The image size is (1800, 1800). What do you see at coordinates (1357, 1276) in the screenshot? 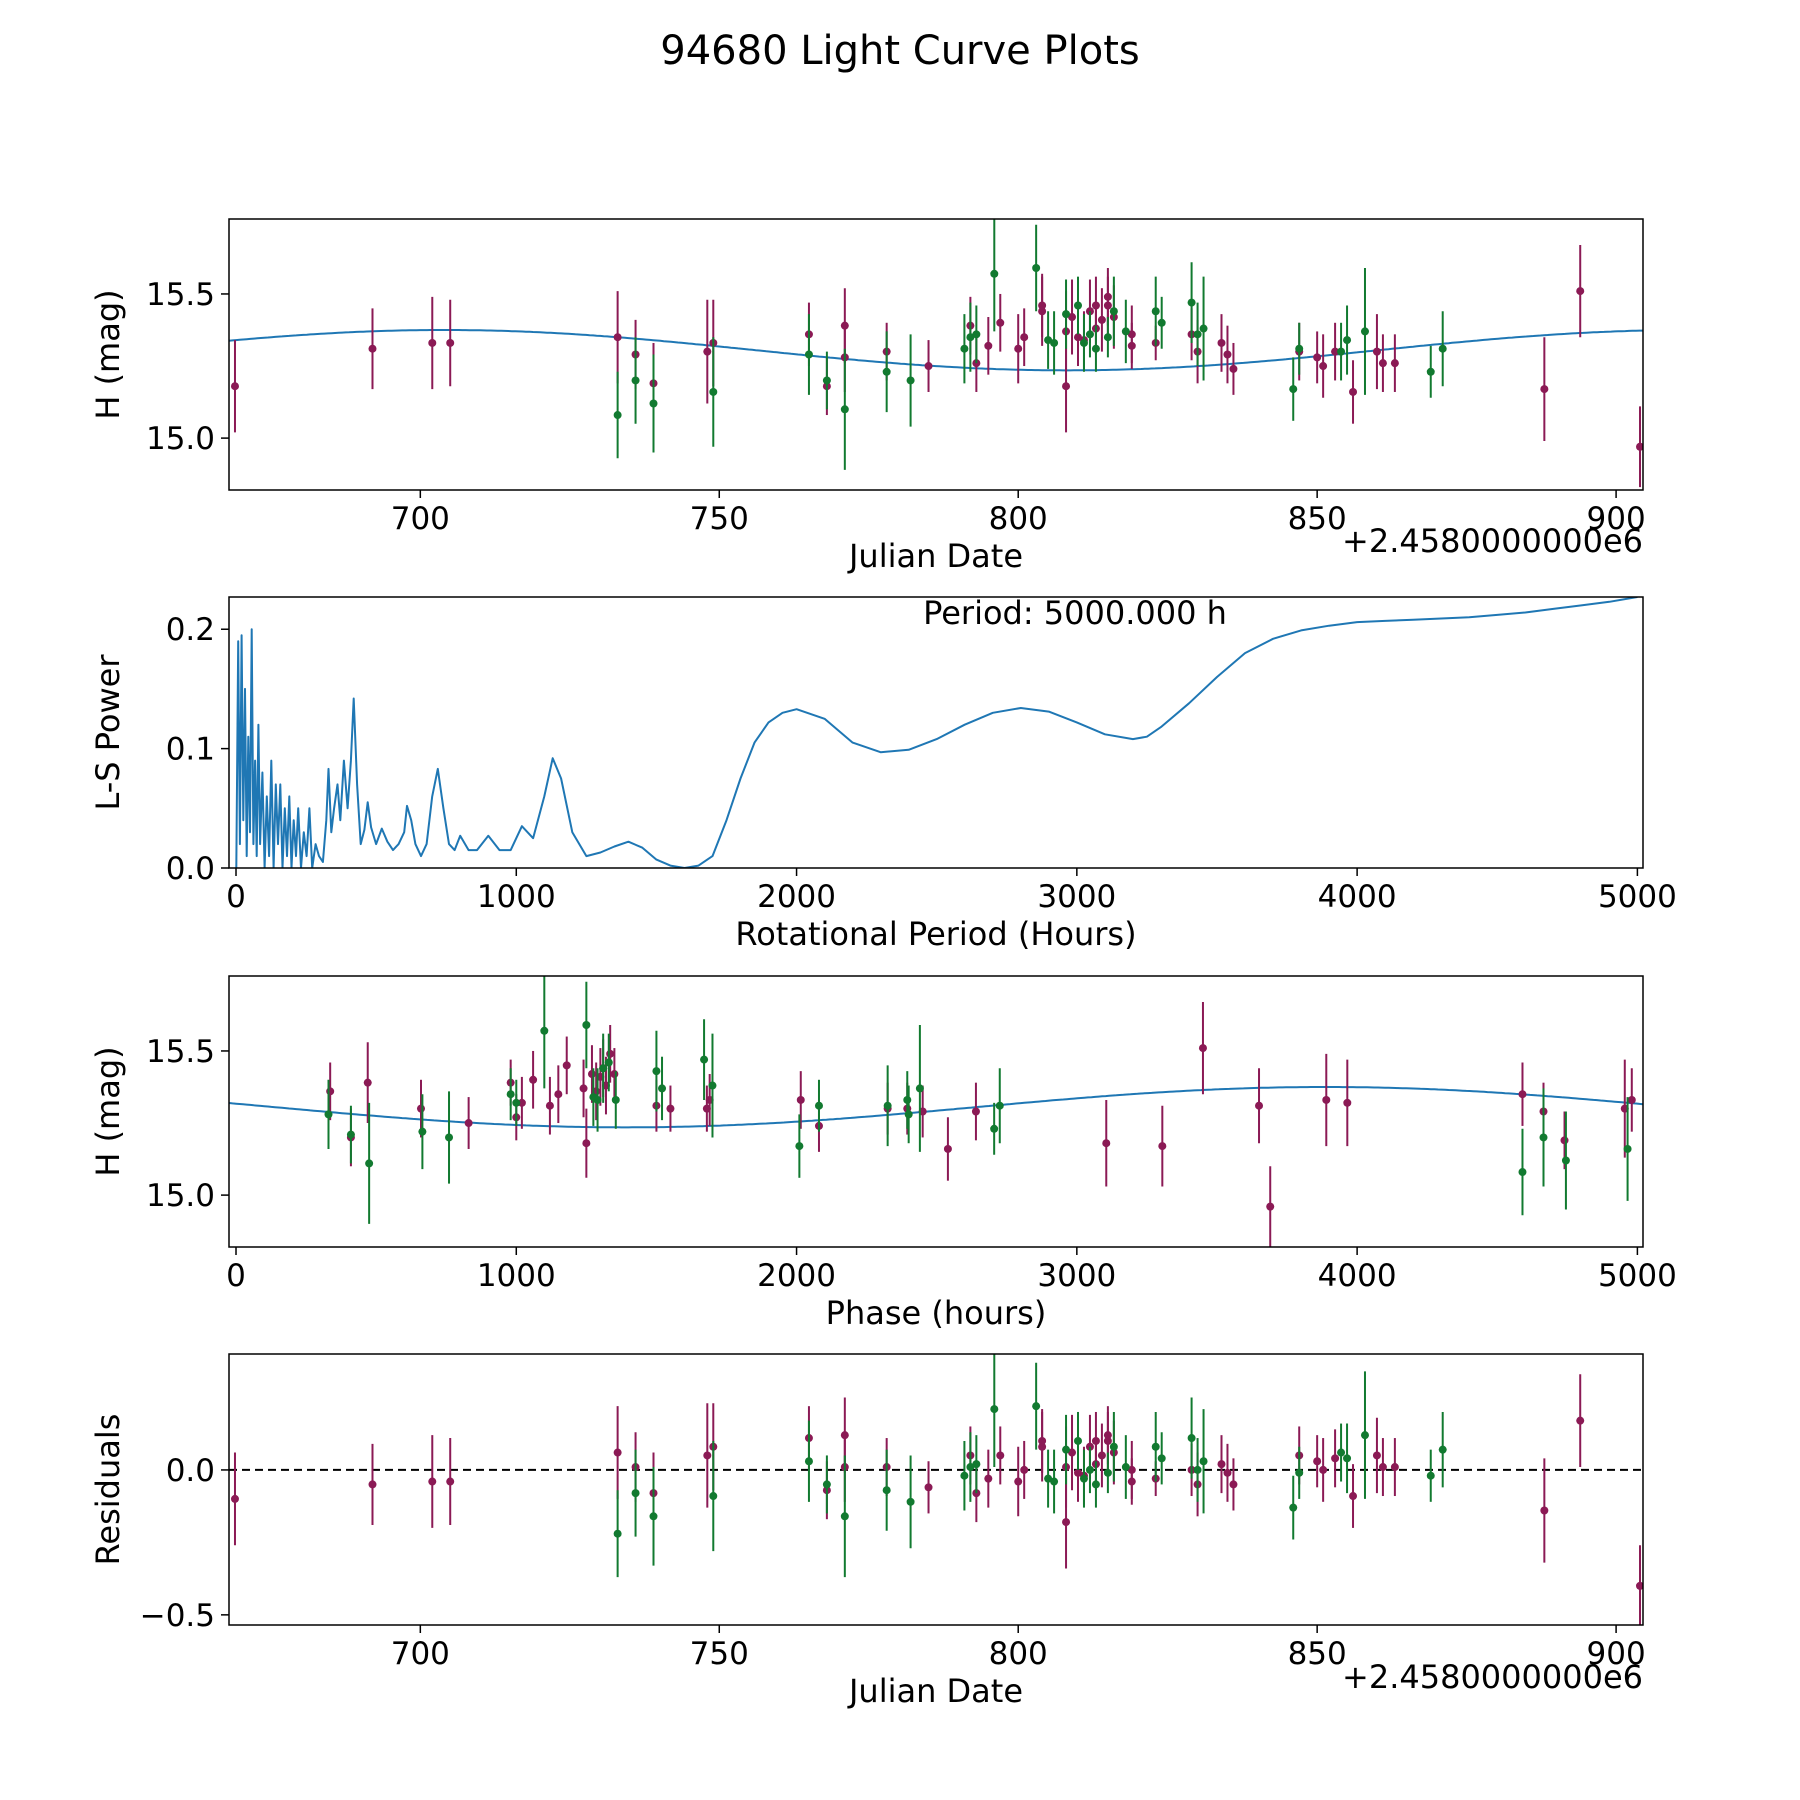
I see `x-tick-label: 4000` at bounding box center [1357, 1276].